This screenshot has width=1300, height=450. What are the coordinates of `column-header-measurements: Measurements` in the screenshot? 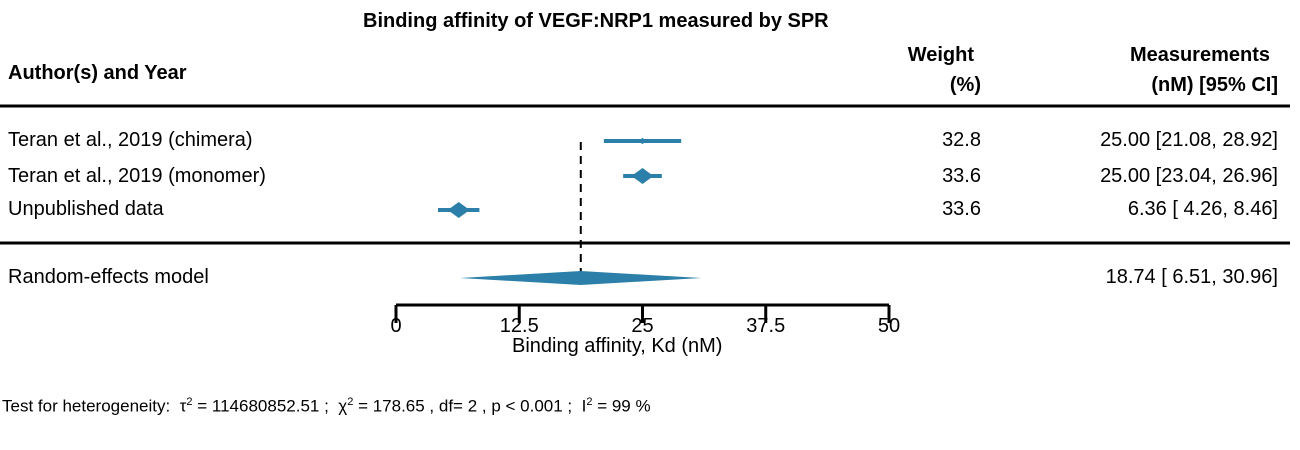 It's located at (1199, 55).